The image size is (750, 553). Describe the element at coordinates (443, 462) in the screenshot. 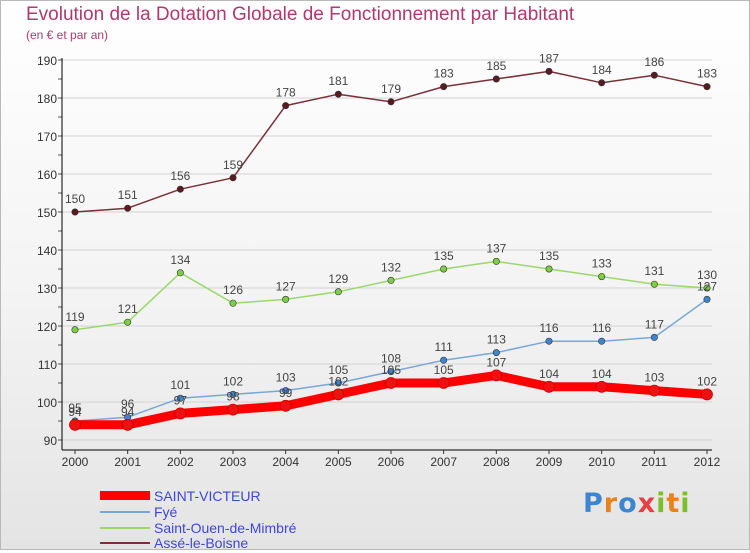

I see `x-tick-label-2007: 2007` at that location.